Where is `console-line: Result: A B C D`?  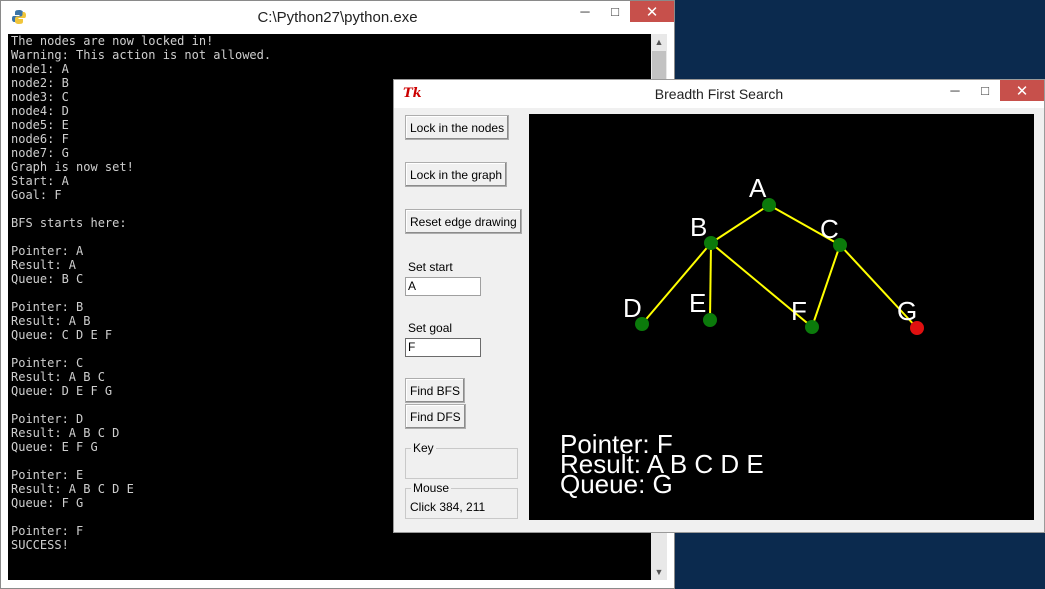
console-line: Result: A B C D is located at coordinates (65, 433).